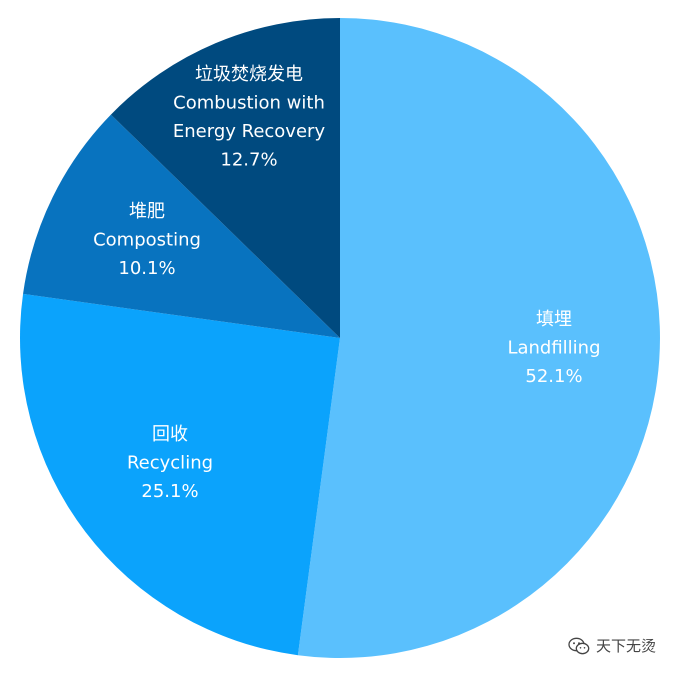 Image resolution: width=678 pixels, height=678 pixels. Describe the element at coordinates (554, 319) in the screenshot. I see `slice-label-cn: 填埋` at that location.